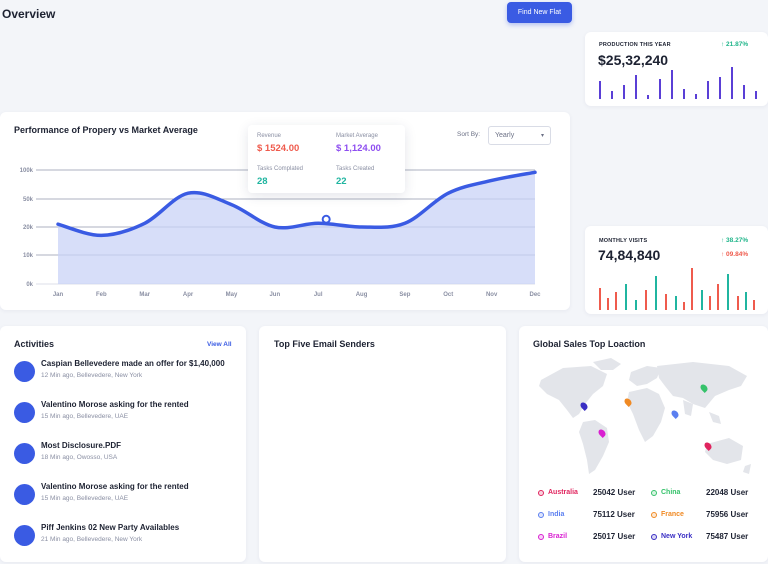 This screenshot has height=564, width=768. Describe the element at coordinates (85, 498) in the screenshot. I see `activity-meta: 15 Min ago, Bellevedere, UAE` at that location.